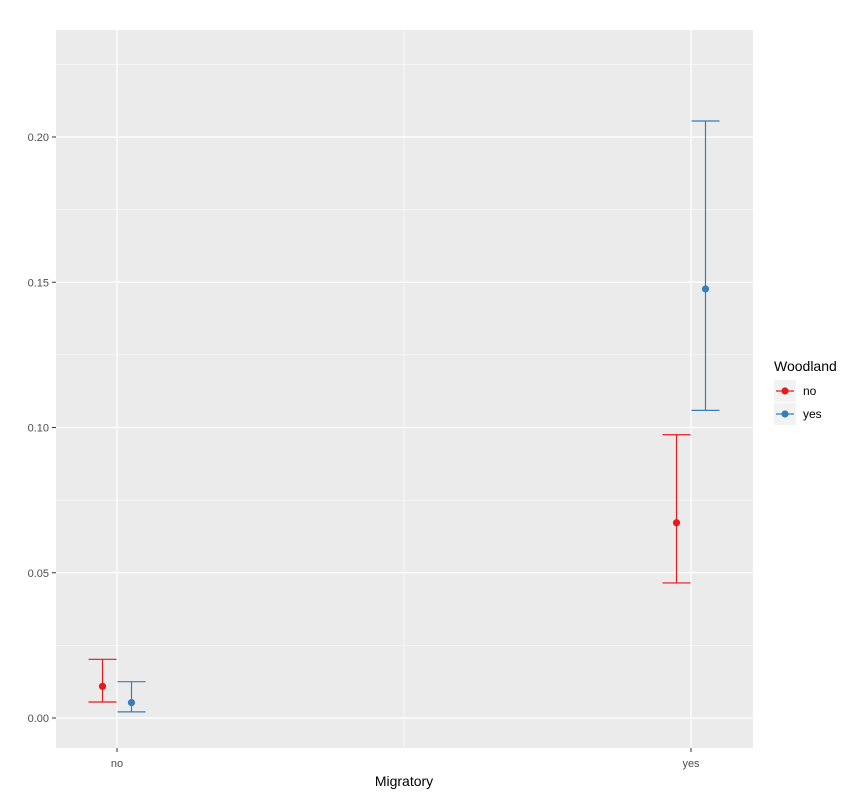  I want to click on y-tick-label: 0.20, so click(38, 138).